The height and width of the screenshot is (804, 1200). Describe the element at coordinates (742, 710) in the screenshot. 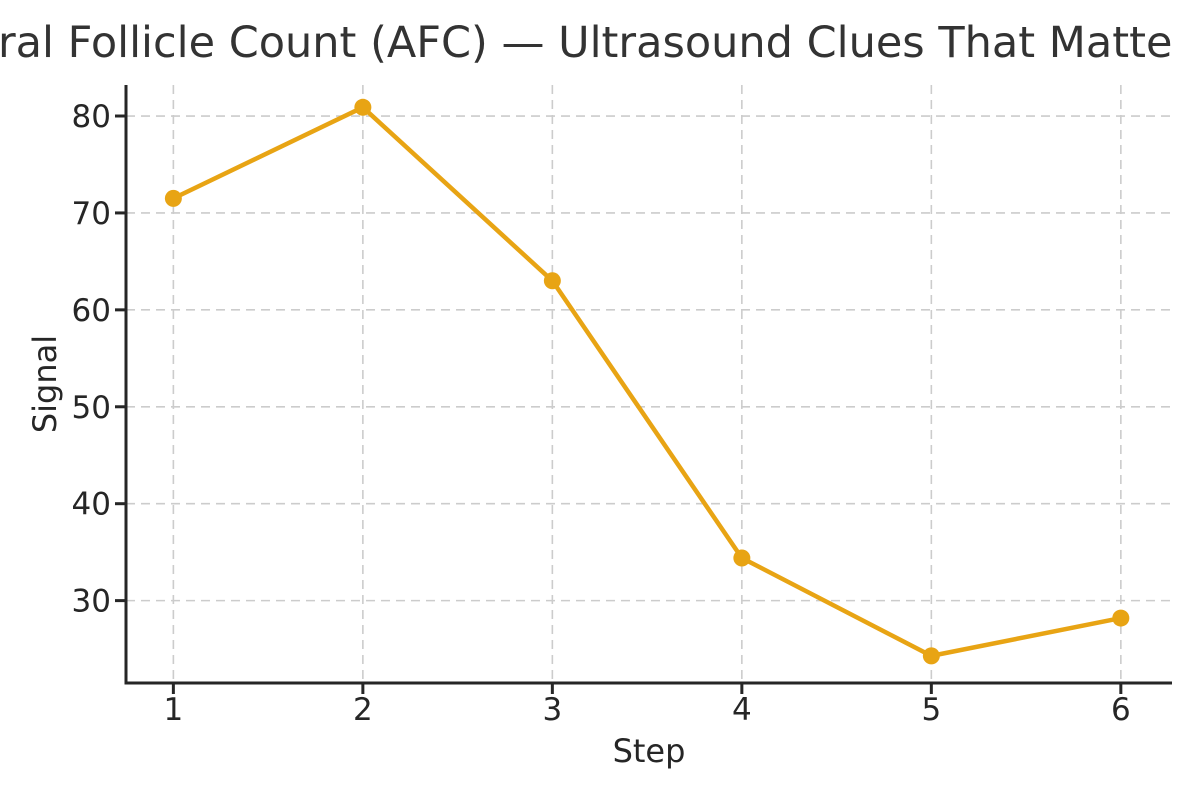

I see `x-tick-label-4: 4` at that location.